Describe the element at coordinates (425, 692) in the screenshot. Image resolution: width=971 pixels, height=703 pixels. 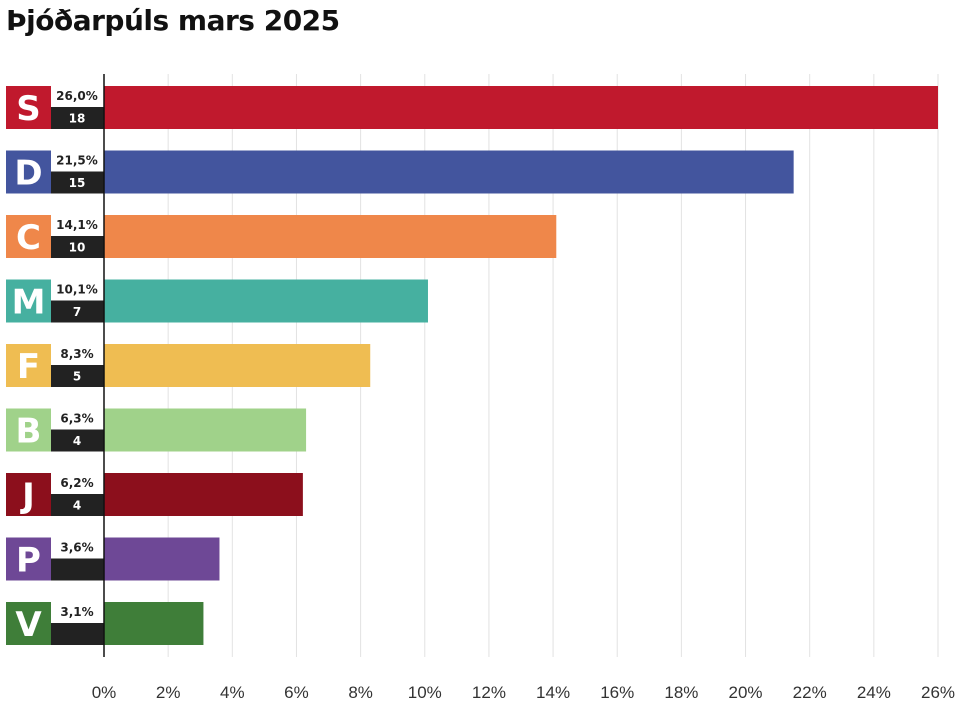
I see `x-tick-label: 10%` at that location.